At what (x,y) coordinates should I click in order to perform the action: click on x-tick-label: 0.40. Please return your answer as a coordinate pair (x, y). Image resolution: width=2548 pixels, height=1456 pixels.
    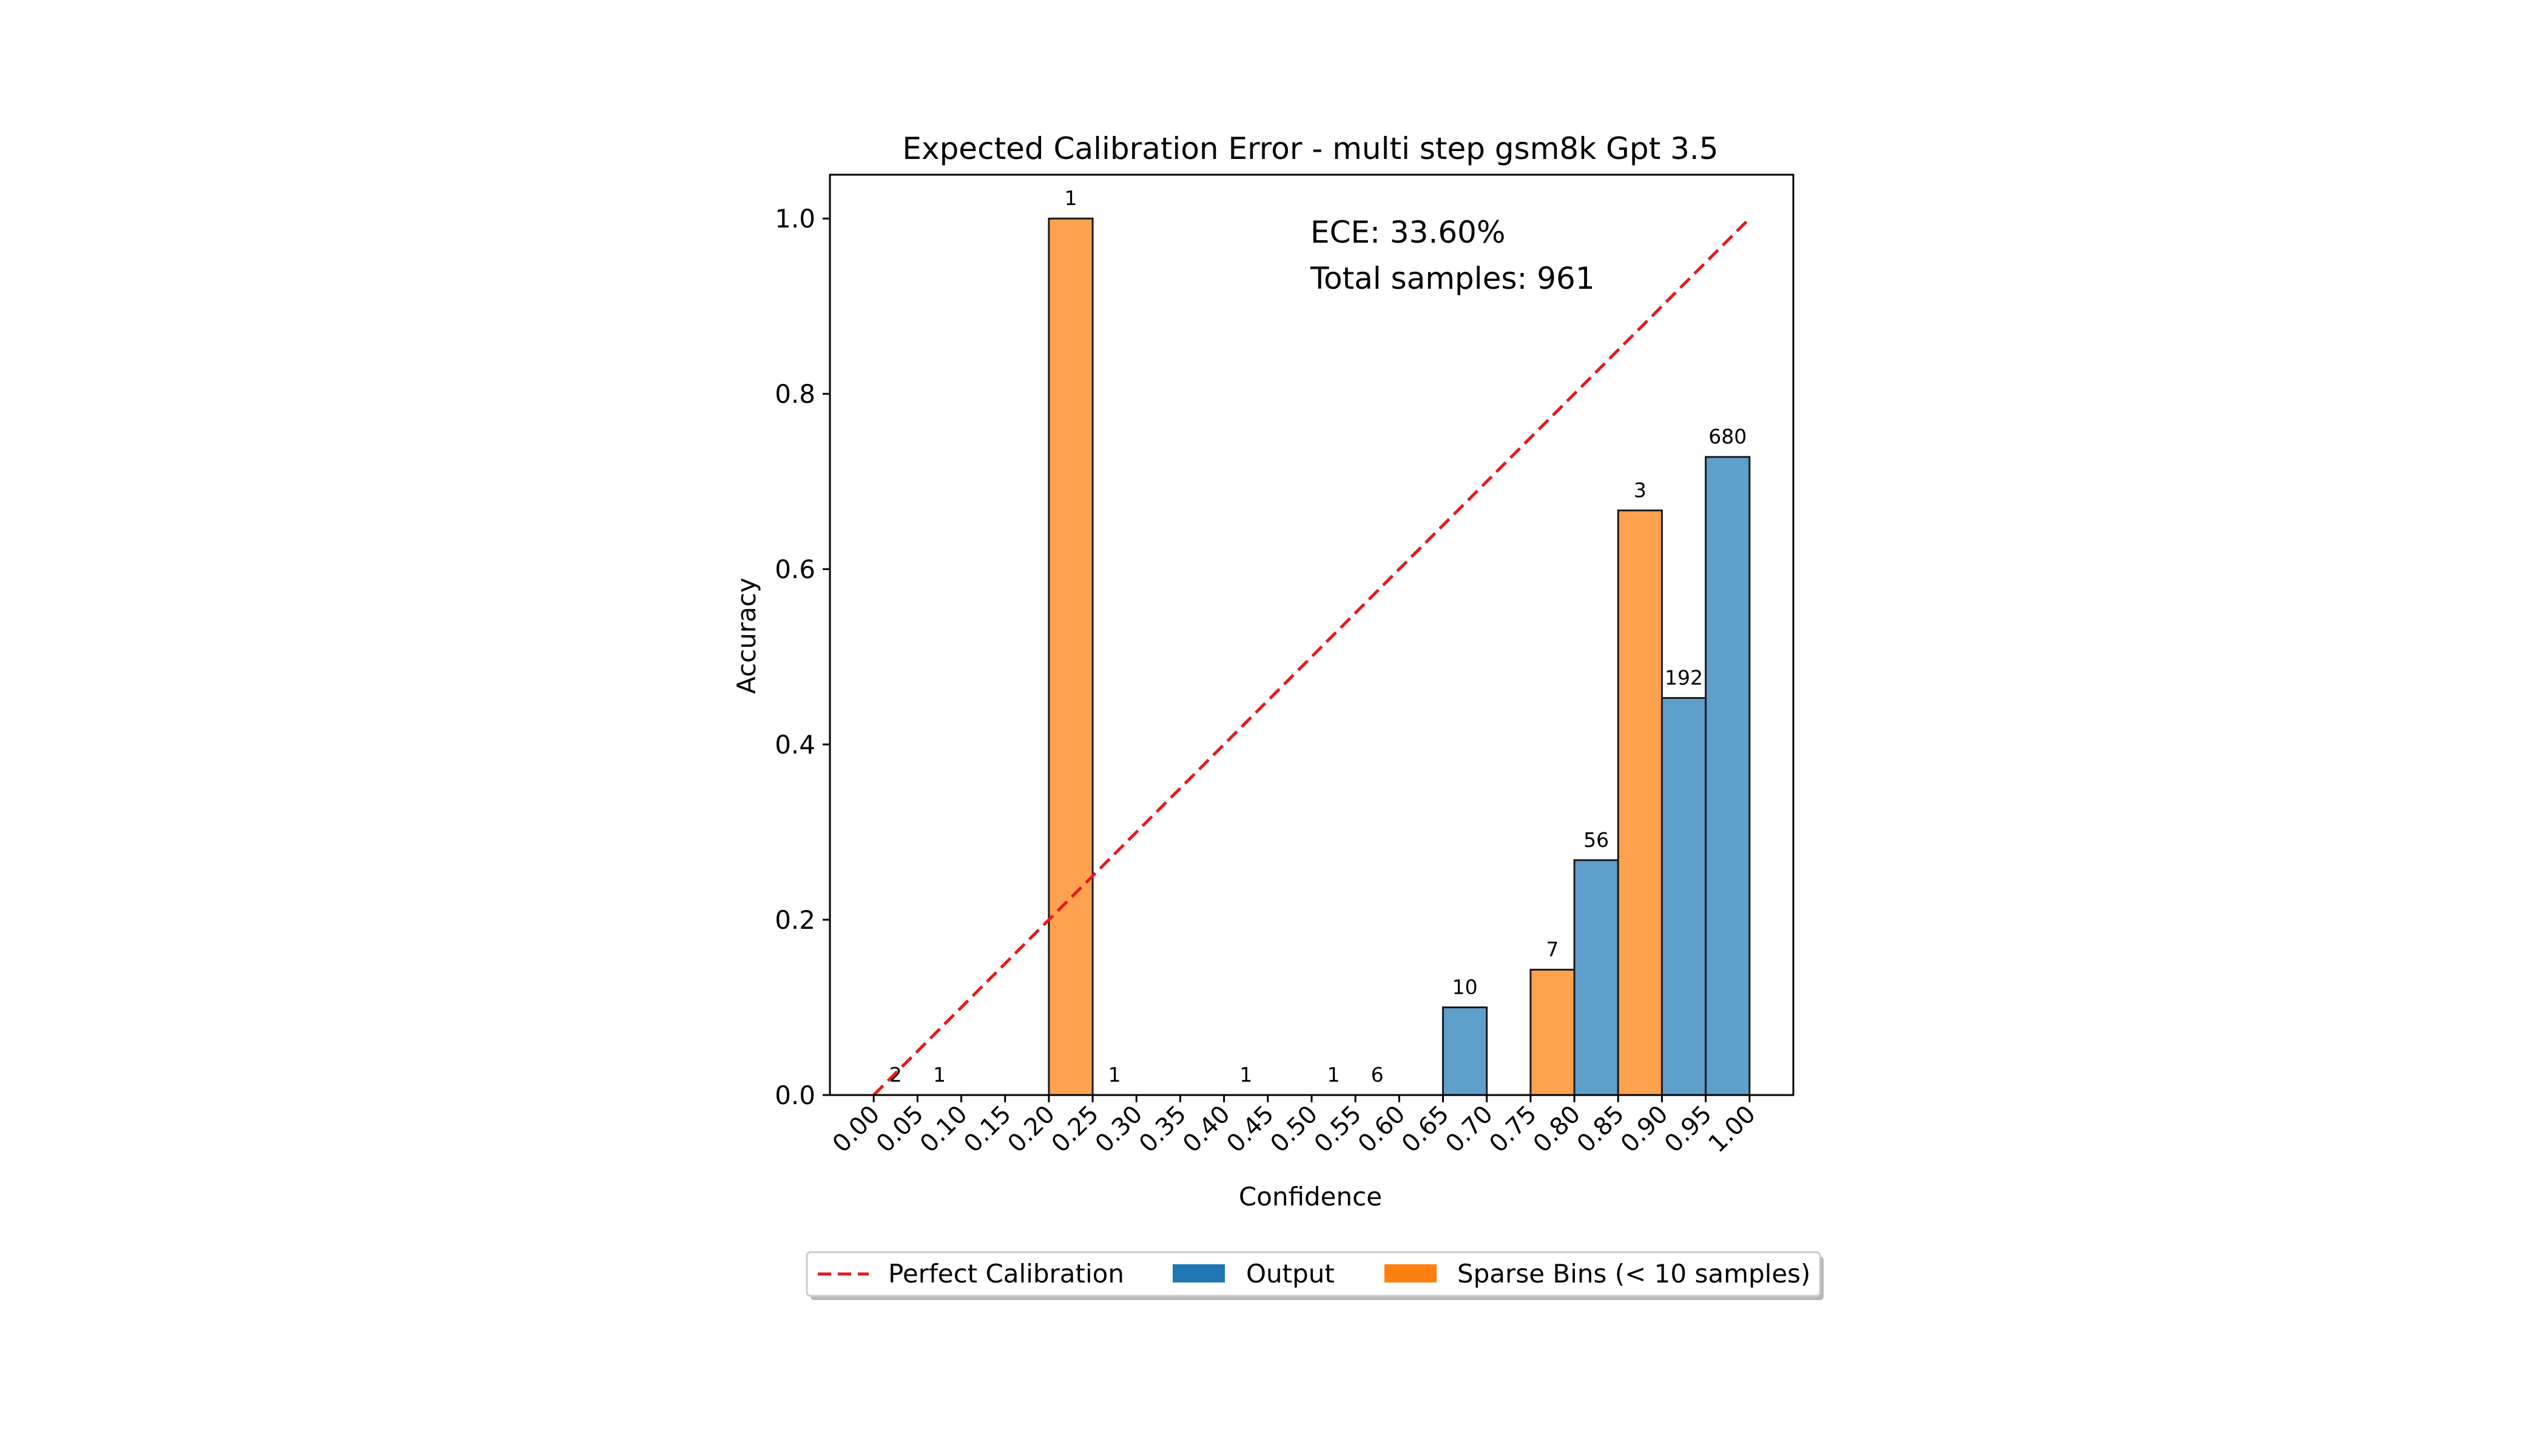
    Looking at the image, I should click on (1207, 1129).